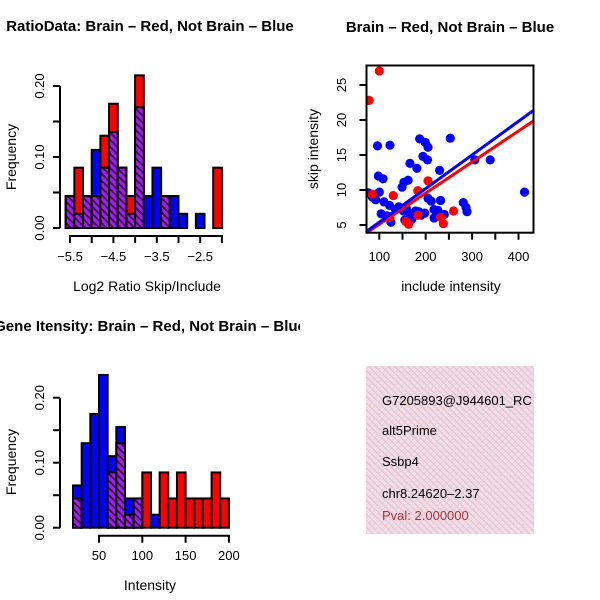  What do you see at coordinates (341, 85) in the screenshot?
I see `y-tick-label: 25` at bounding box center [341, 85].